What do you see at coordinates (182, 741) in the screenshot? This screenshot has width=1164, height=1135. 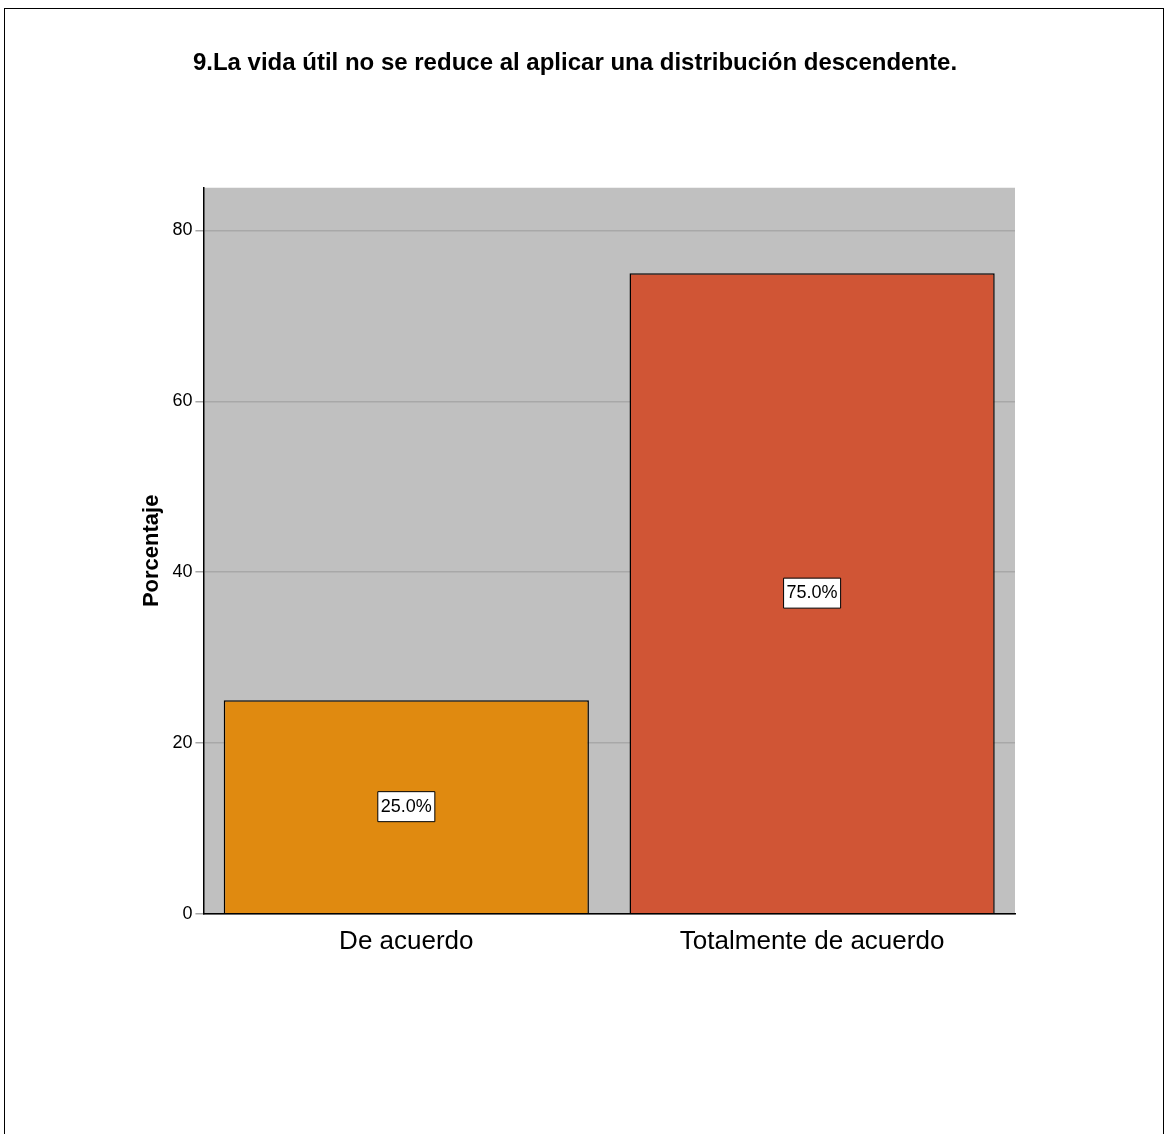 I see `y-tick-label: 20` at bounding box center [182, 741].